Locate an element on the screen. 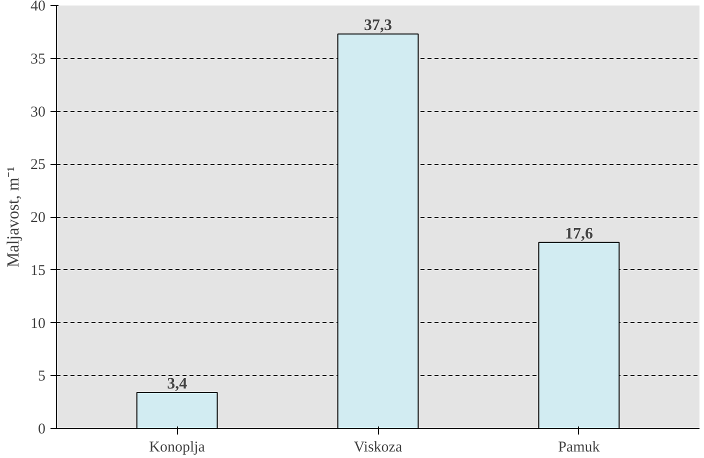  y-tick-label: 5 is located at coordinates (42, 376).